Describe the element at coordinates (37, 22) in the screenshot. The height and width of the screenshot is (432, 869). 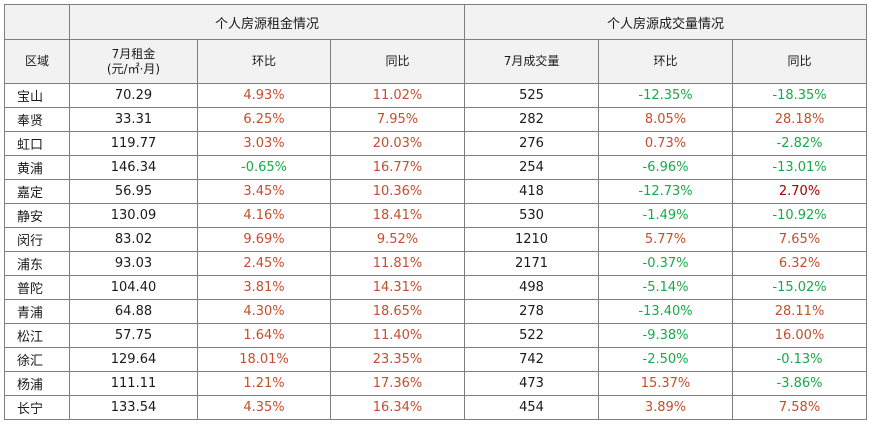
I see `header-corner` at that location.